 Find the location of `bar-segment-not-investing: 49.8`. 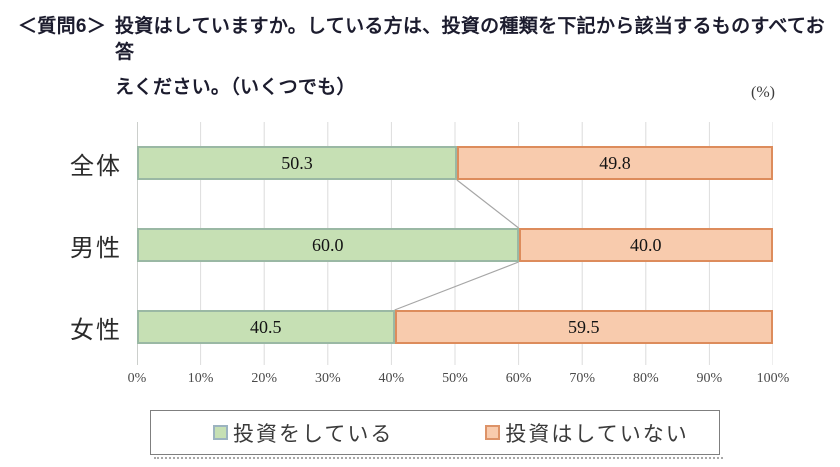

bar-segment-not-investing: 49.8 is located at coordinates (614, 163).